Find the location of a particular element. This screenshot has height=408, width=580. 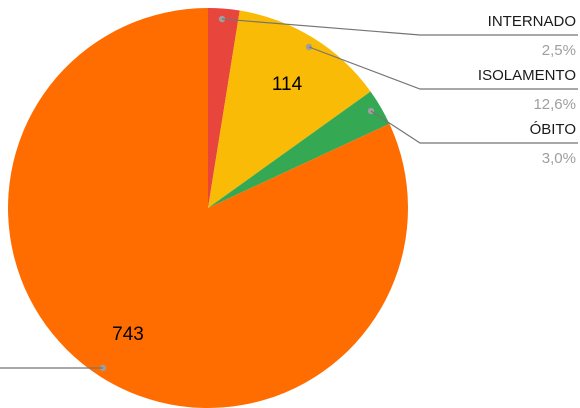

pie-slice-obito is located at coordinates (299, 149).